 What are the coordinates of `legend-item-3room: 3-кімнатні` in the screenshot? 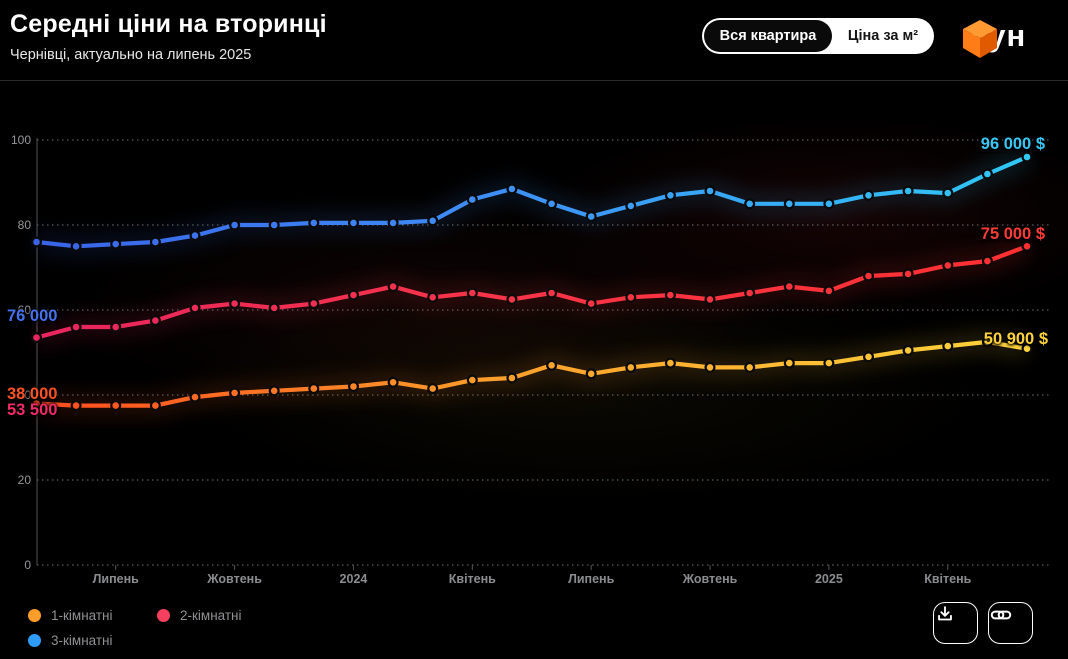 It's located at (70, 640).